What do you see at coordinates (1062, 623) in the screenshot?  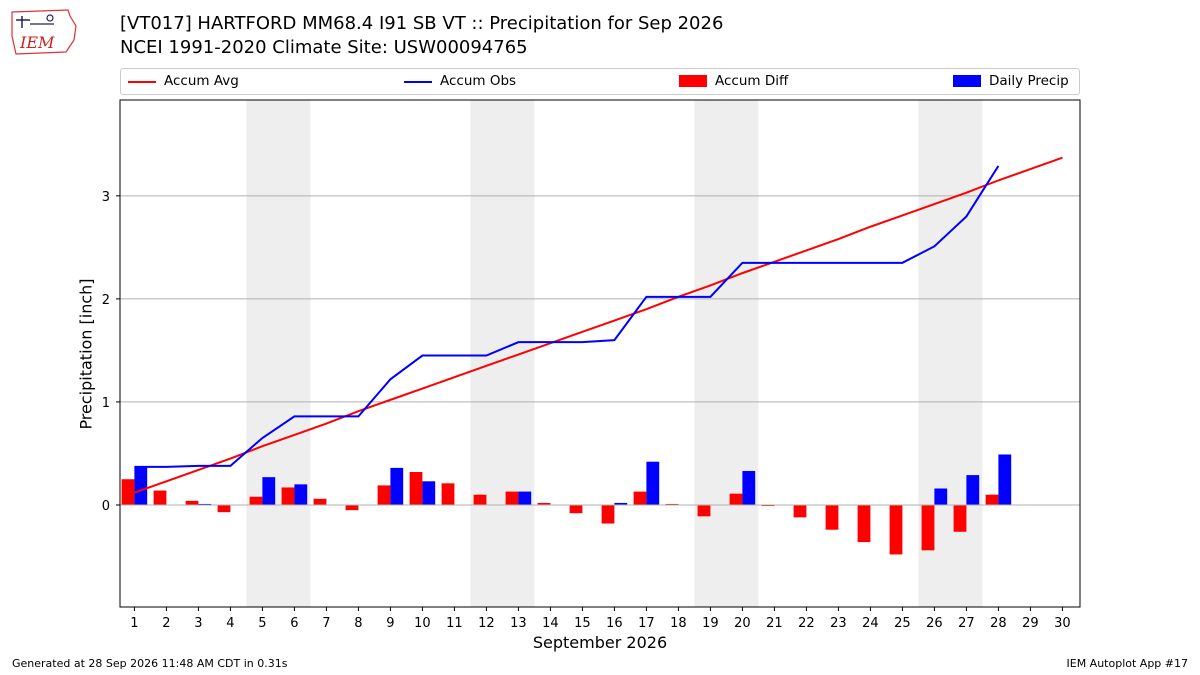 I see `x-tick-label: 30` at bounding box center [1062, 623].